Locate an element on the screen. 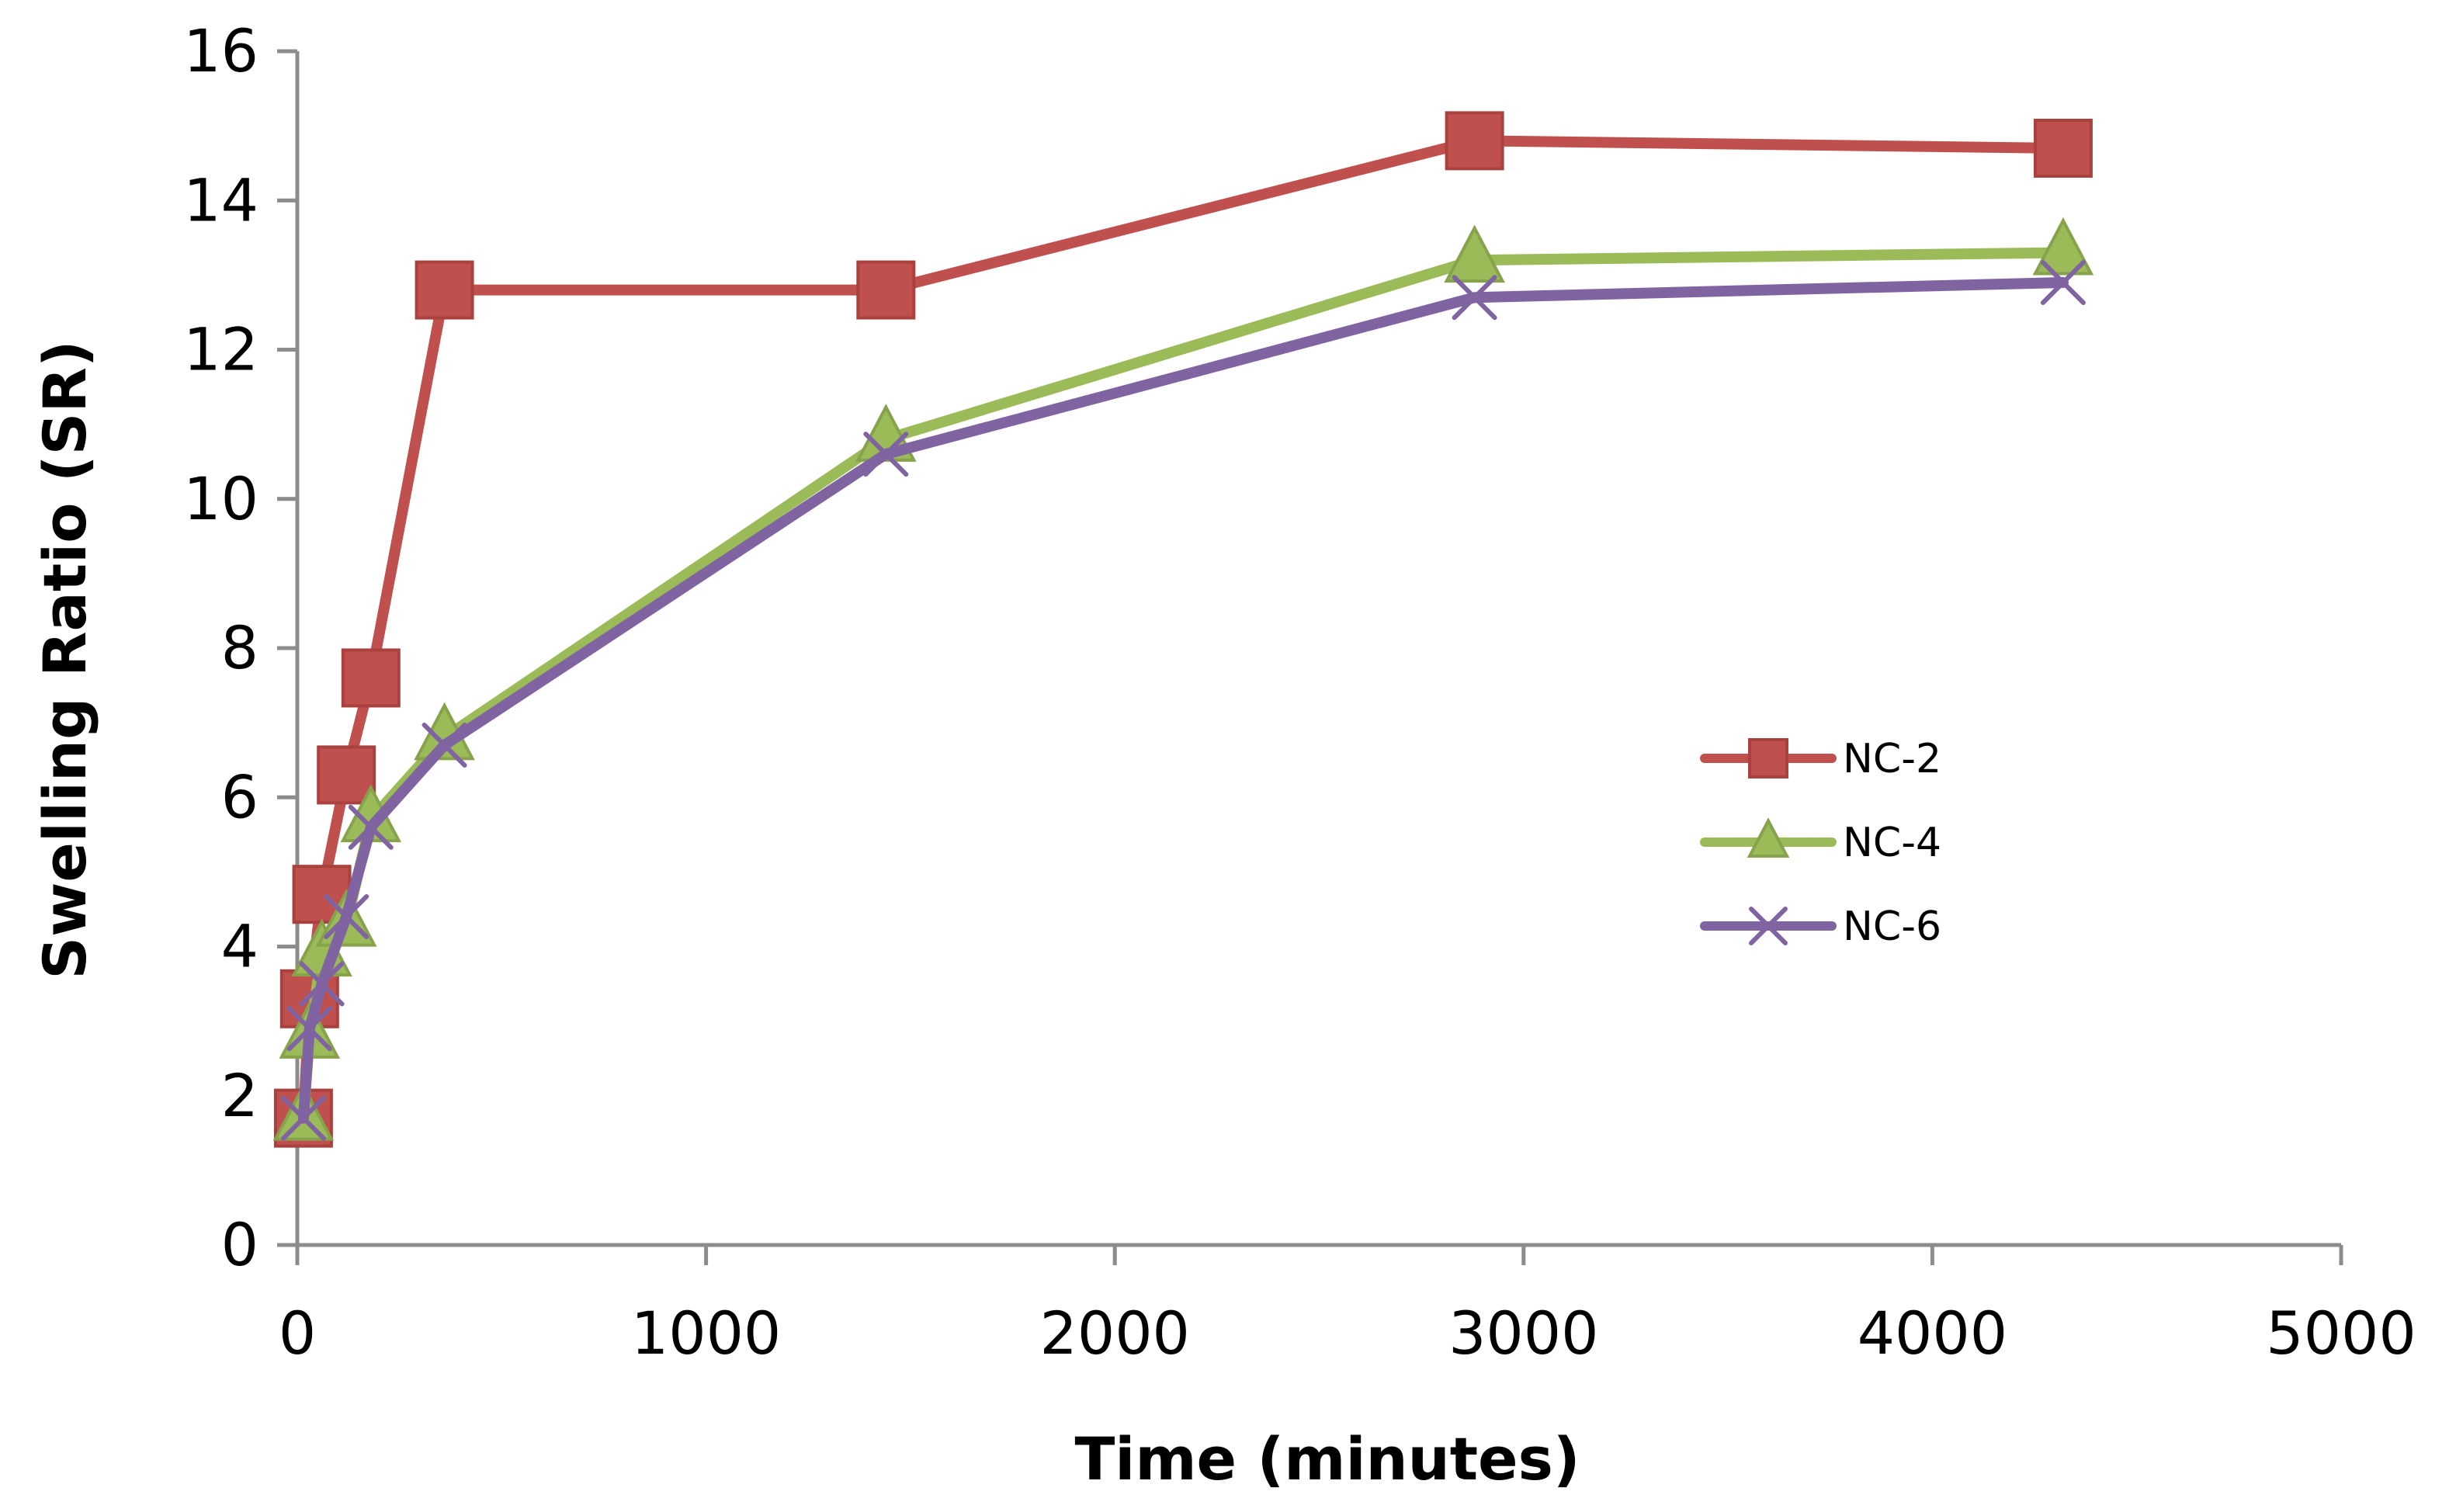 The height and width of the screenshot is (1512, 2456). legend-item: NC-4 is located at coordinates (1820, 841).